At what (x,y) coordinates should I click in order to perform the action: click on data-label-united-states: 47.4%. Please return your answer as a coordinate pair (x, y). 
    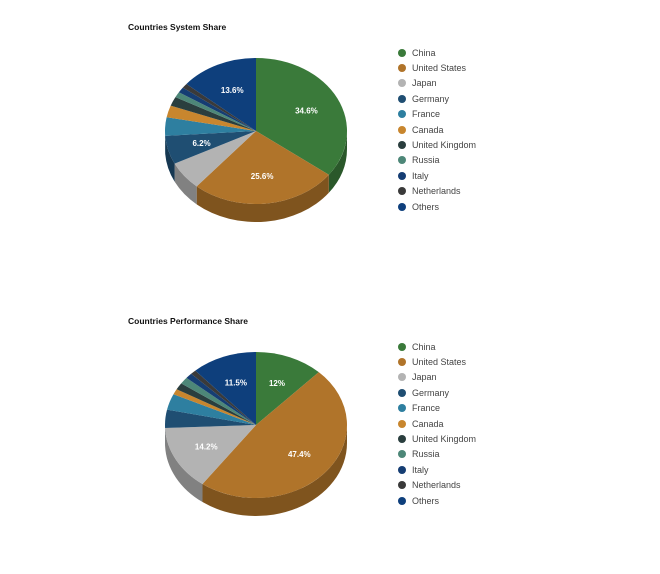
    Looking at the image, I should click on (299, 454).